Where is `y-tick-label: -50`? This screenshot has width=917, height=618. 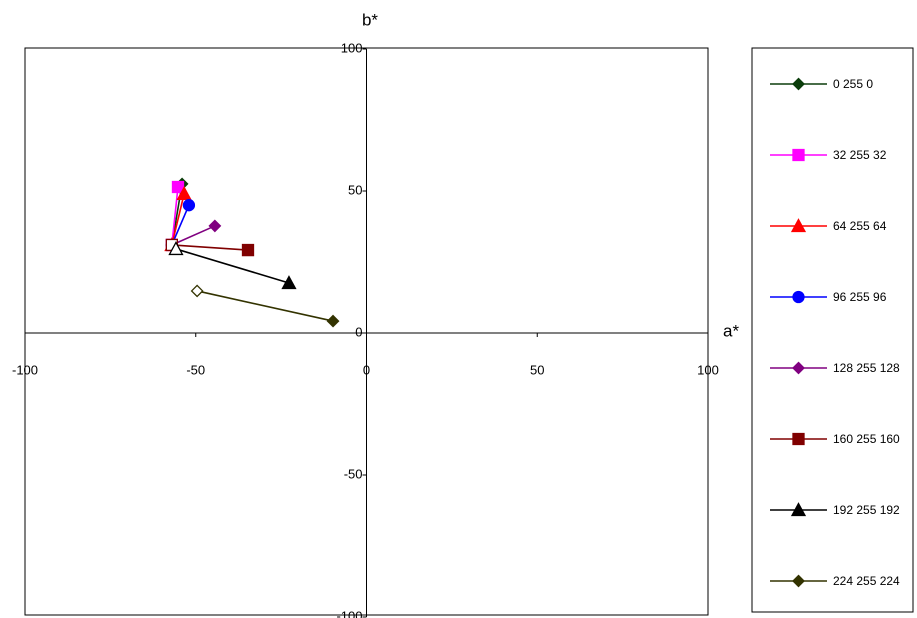
y-tick-label: -50 is located at coordinates (353, 473).